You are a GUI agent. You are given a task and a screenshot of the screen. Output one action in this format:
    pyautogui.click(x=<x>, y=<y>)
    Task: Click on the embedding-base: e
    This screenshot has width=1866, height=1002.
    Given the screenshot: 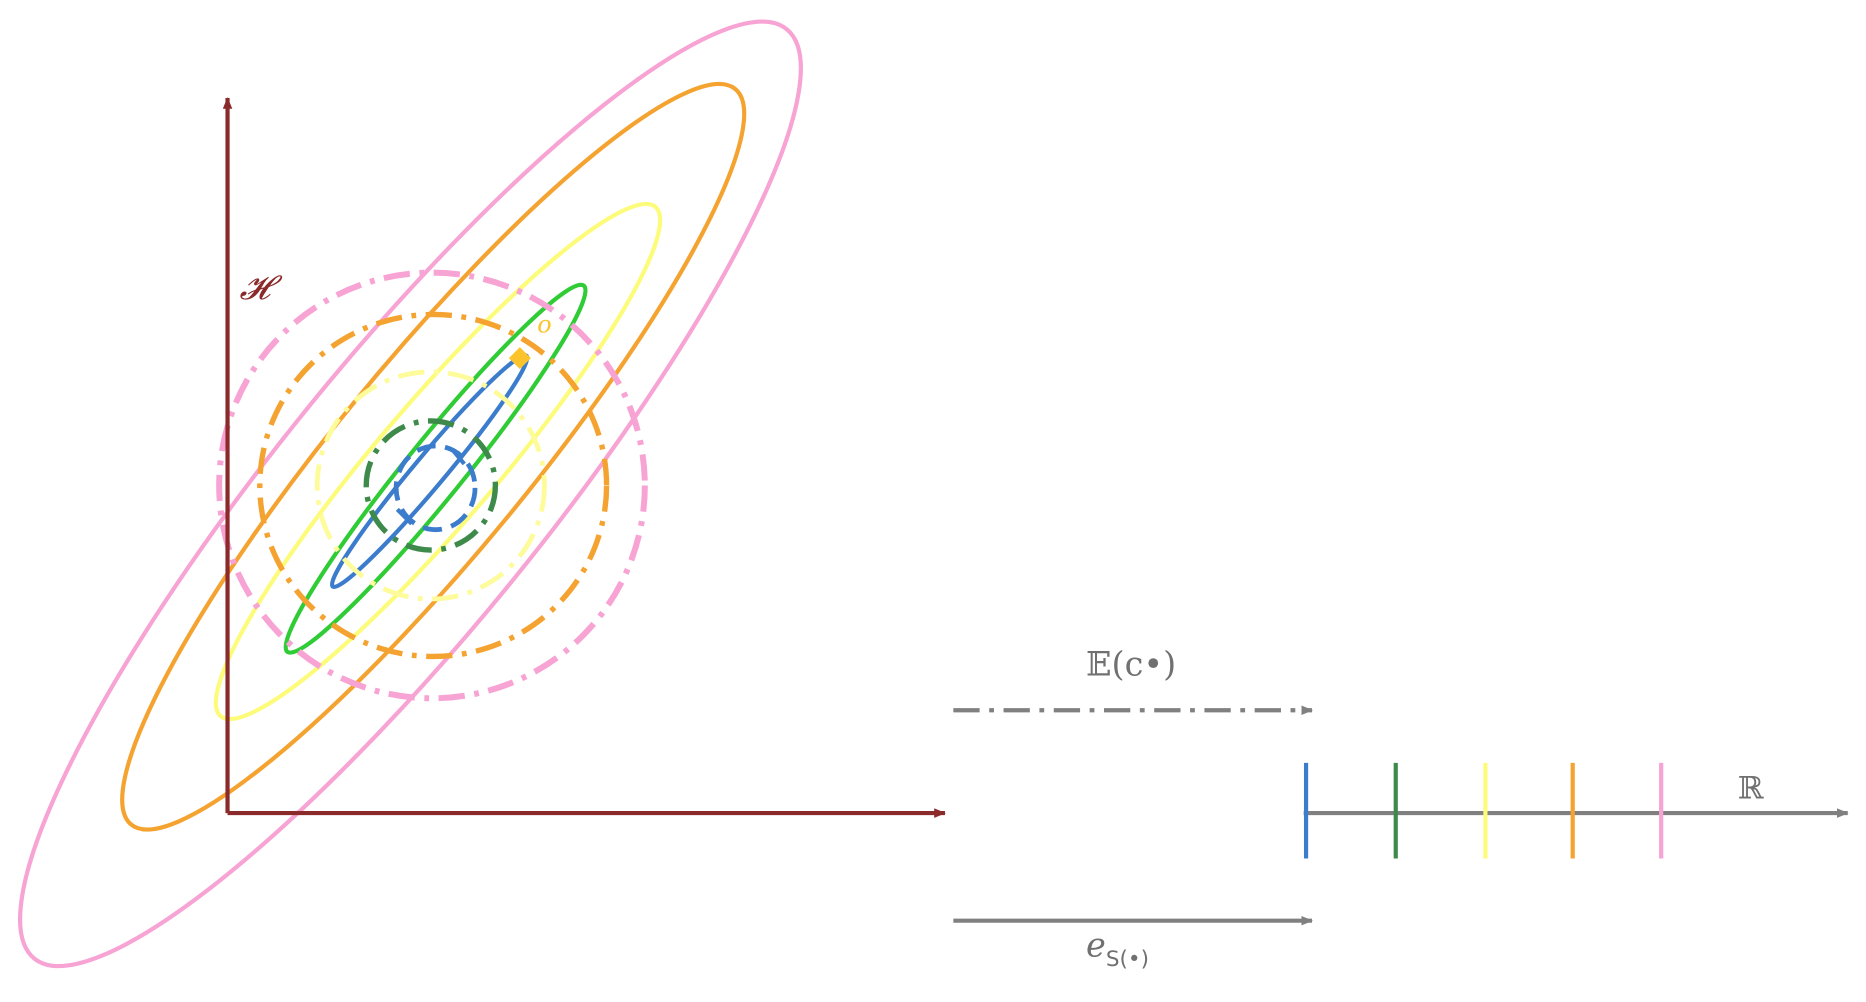 What is the action you would take?
    pyautogui.click(x=1096, y=945)
    